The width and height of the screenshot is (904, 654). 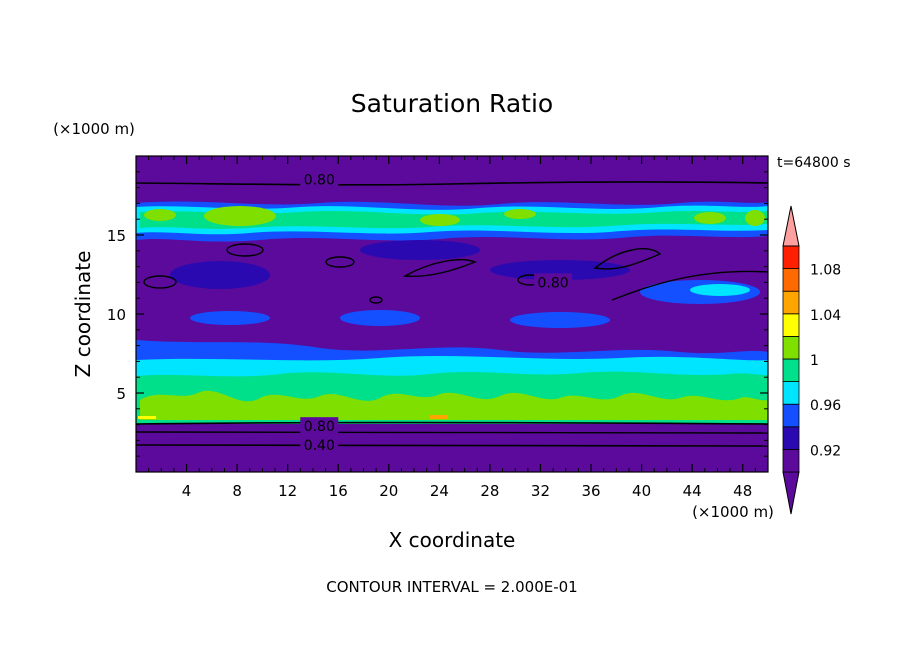 I want to click on contour-interval-footer: CONTOUR INTERVAL = 2.000E-01, so click(x=451, y=587).